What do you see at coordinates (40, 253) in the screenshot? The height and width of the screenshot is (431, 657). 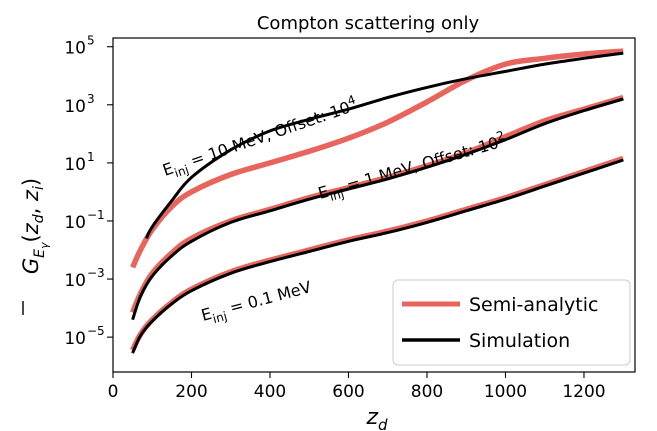 I see `y-label-sub-e: E` at bounding box center [40, 253].